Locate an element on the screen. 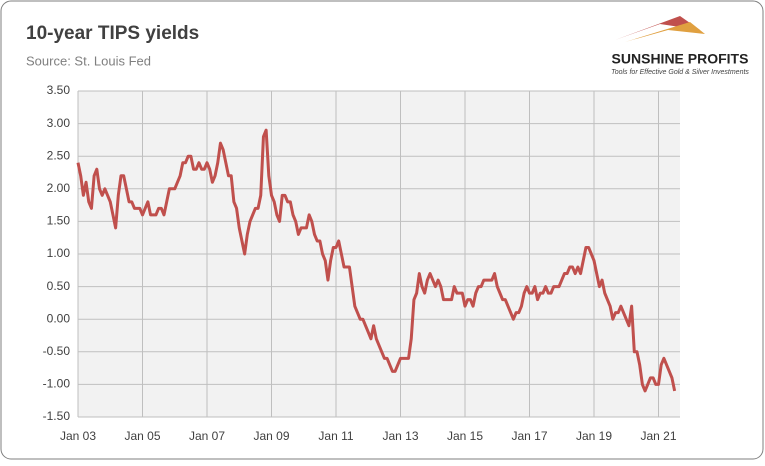 The height and width of the screenshot is (466, 765). logo-text: SUNSHINE PROFITS is located at coordinates (680, 59).